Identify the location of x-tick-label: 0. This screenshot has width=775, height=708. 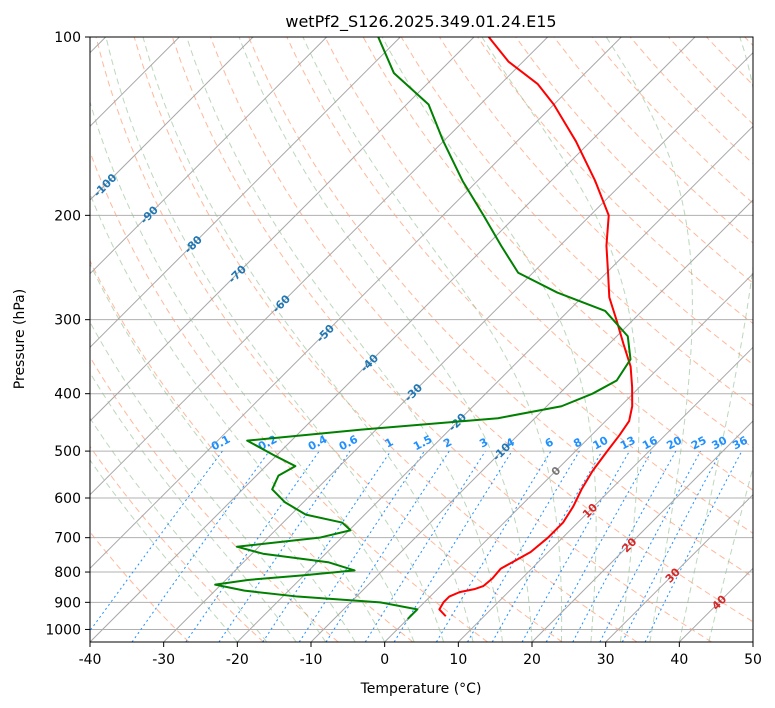
(384, 660).